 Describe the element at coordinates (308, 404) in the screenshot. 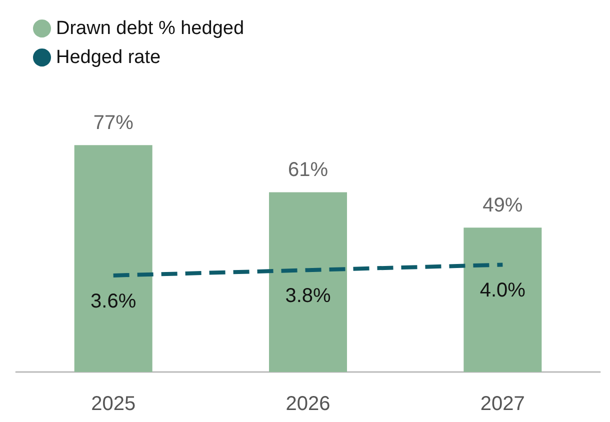

I see `x-tick-label: 2026` at that location.